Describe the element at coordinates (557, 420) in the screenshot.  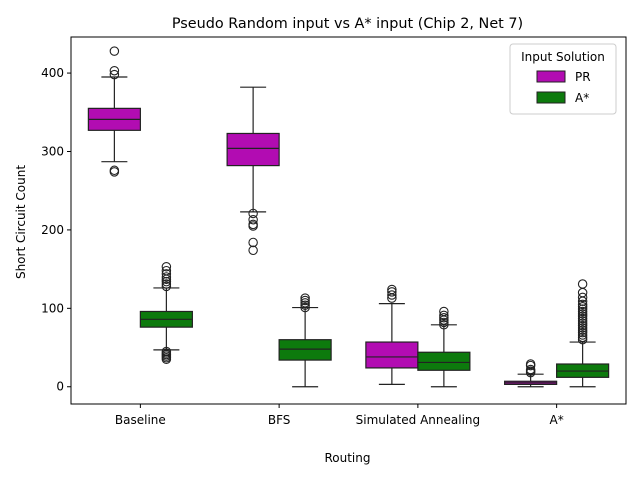
I see `x-tick-label: A*` at that location.